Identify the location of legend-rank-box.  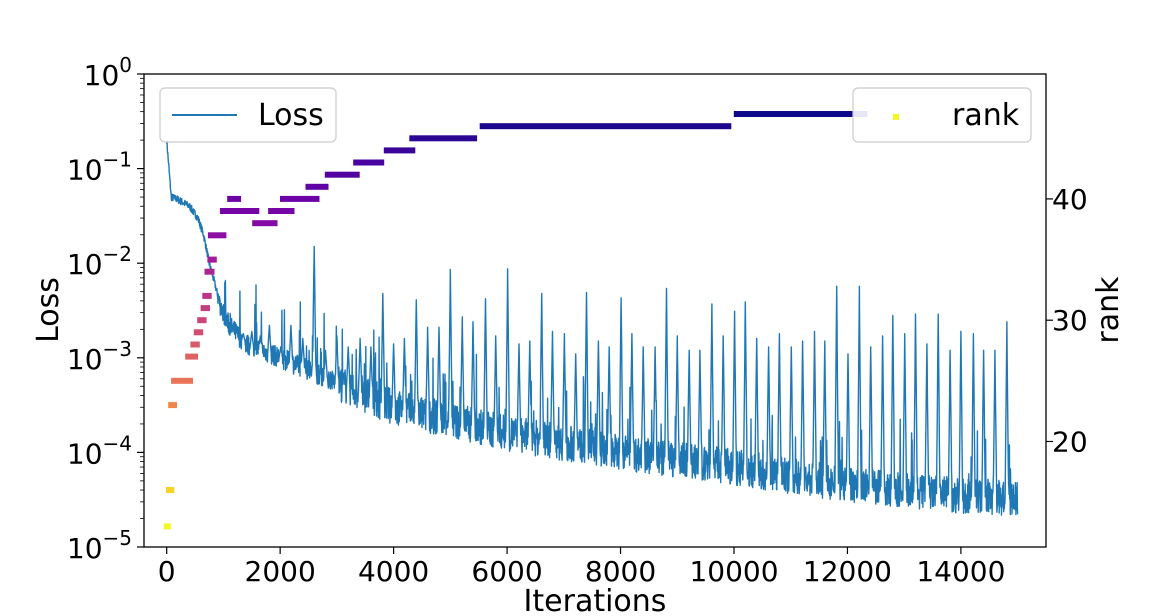
(942, 115).